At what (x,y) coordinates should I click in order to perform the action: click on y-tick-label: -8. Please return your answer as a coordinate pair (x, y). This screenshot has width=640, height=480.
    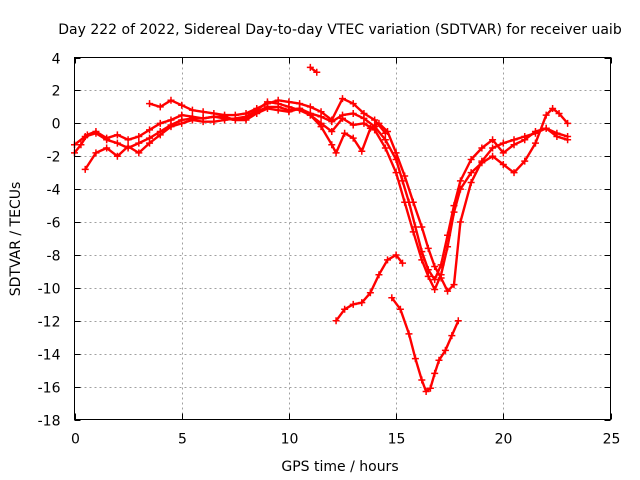
    Looking at the image, I should click on (54, 257).